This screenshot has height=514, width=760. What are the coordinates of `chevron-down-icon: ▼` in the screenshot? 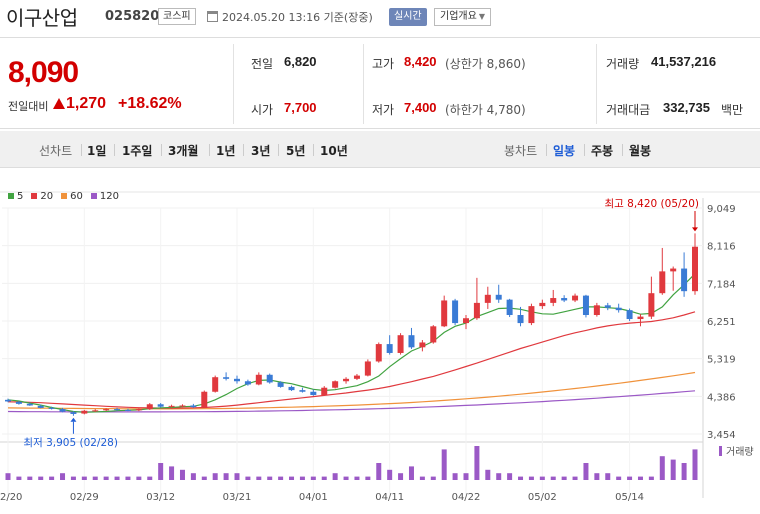 It's located at (481, 16).